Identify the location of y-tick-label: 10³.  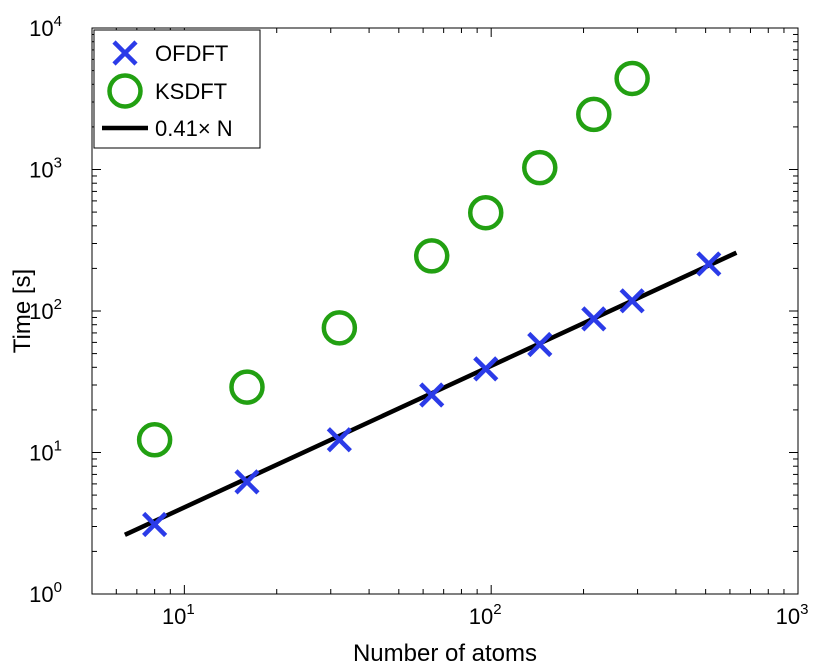
(45, 169).